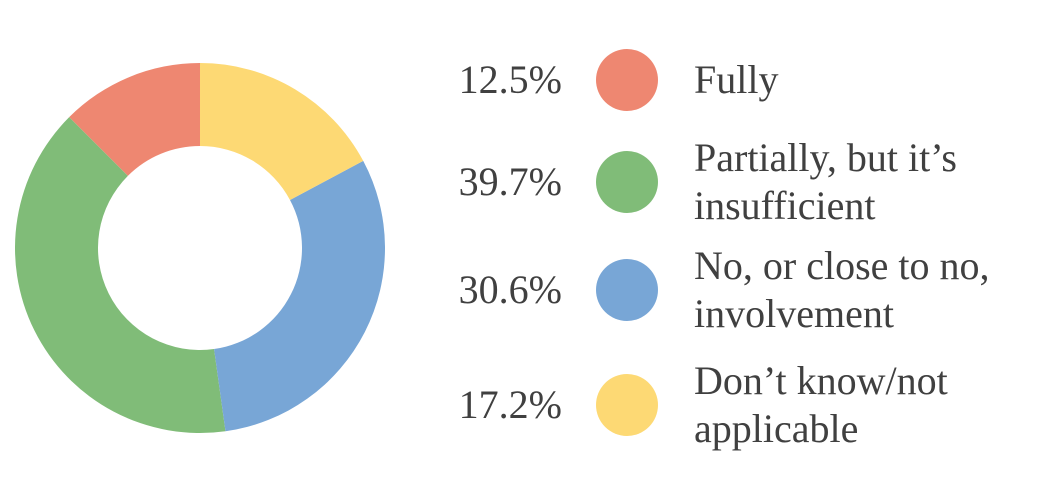 The image size is (1056, 502). What do you see at coordinates (510, 79) in the screenshot?
I see `value-label: 12.5%` at bounding box center [510, 79].